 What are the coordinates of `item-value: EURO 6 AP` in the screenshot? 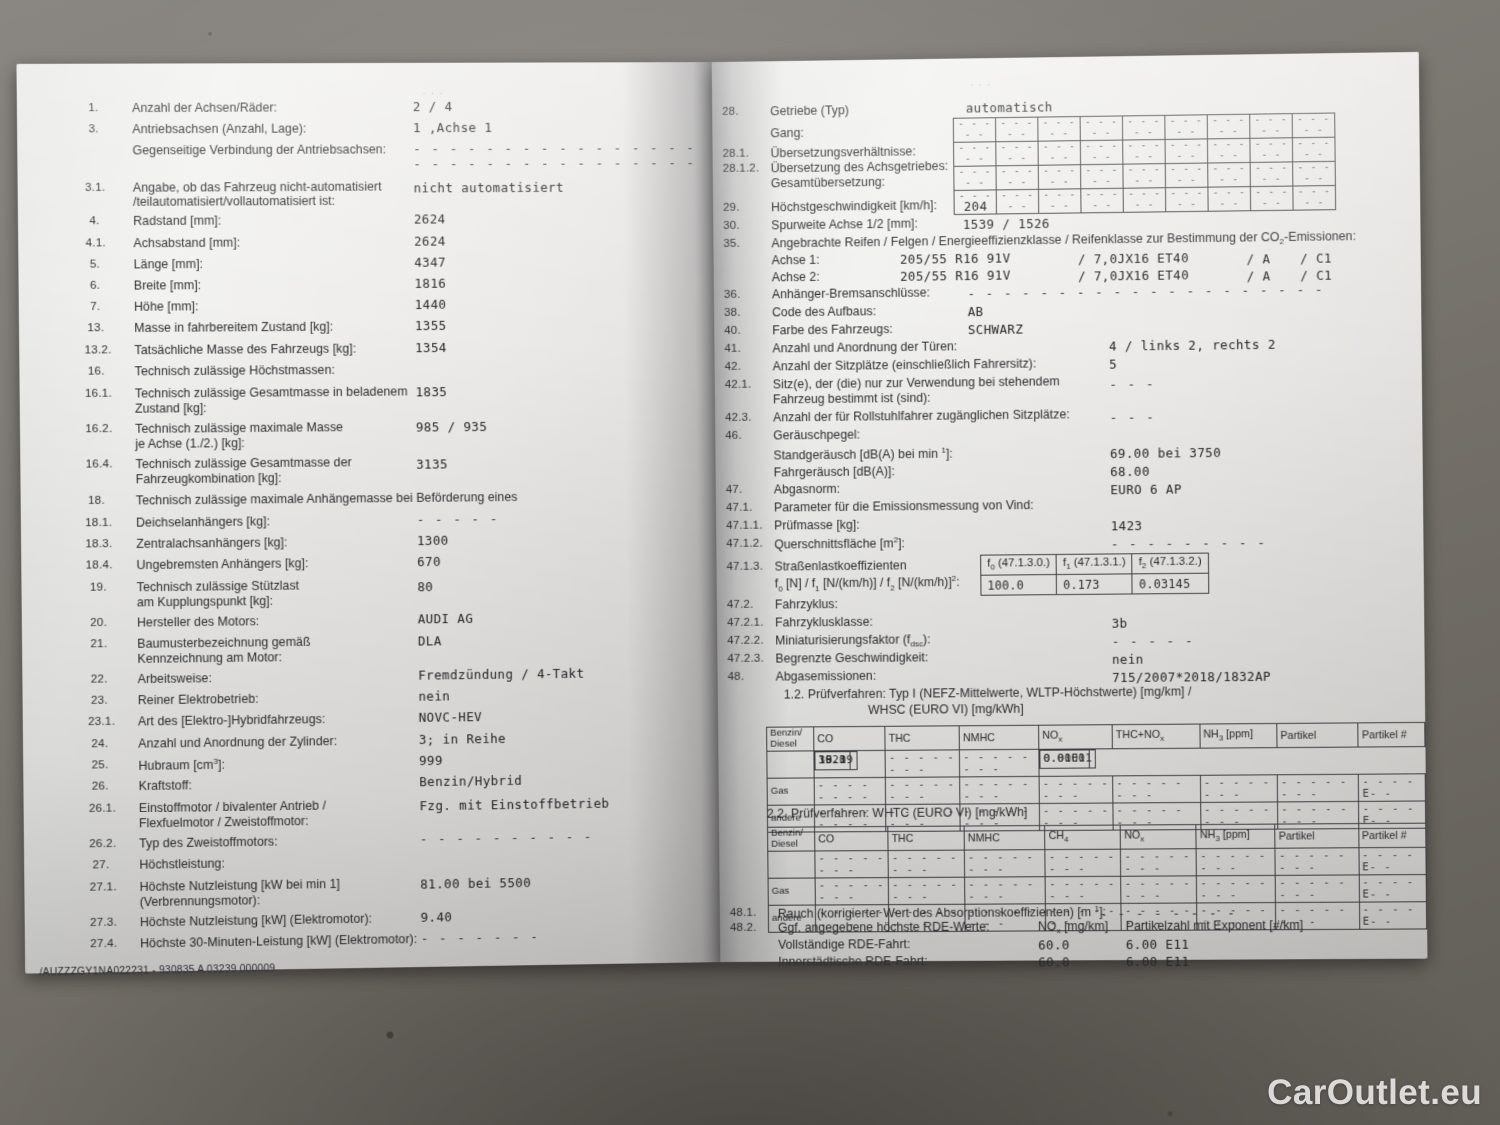 It's located at (1146, 489).